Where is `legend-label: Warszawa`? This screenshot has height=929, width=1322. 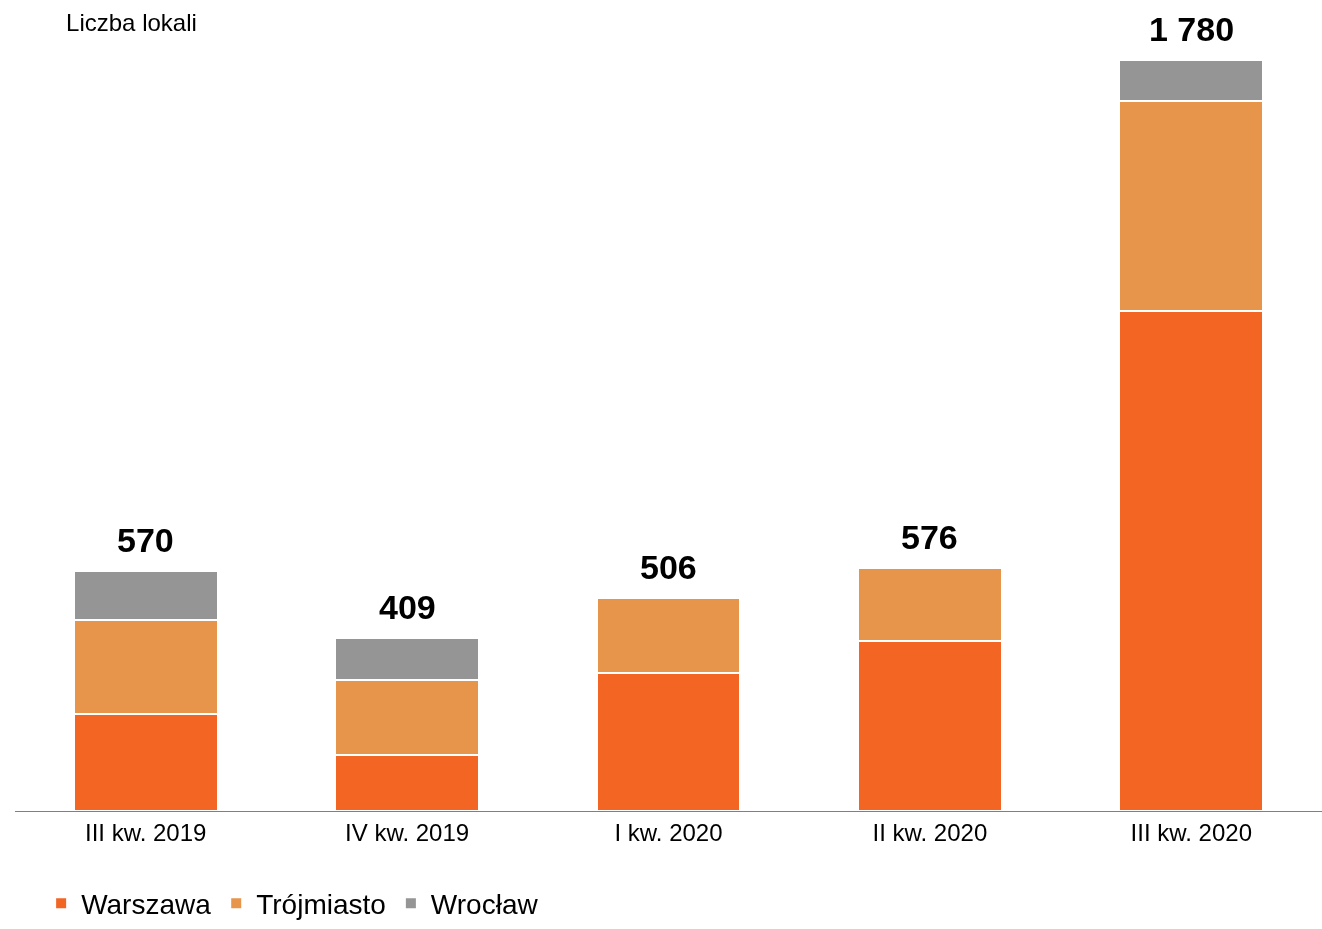
legend-label: Warszawa is located at coordinates (146, 905).